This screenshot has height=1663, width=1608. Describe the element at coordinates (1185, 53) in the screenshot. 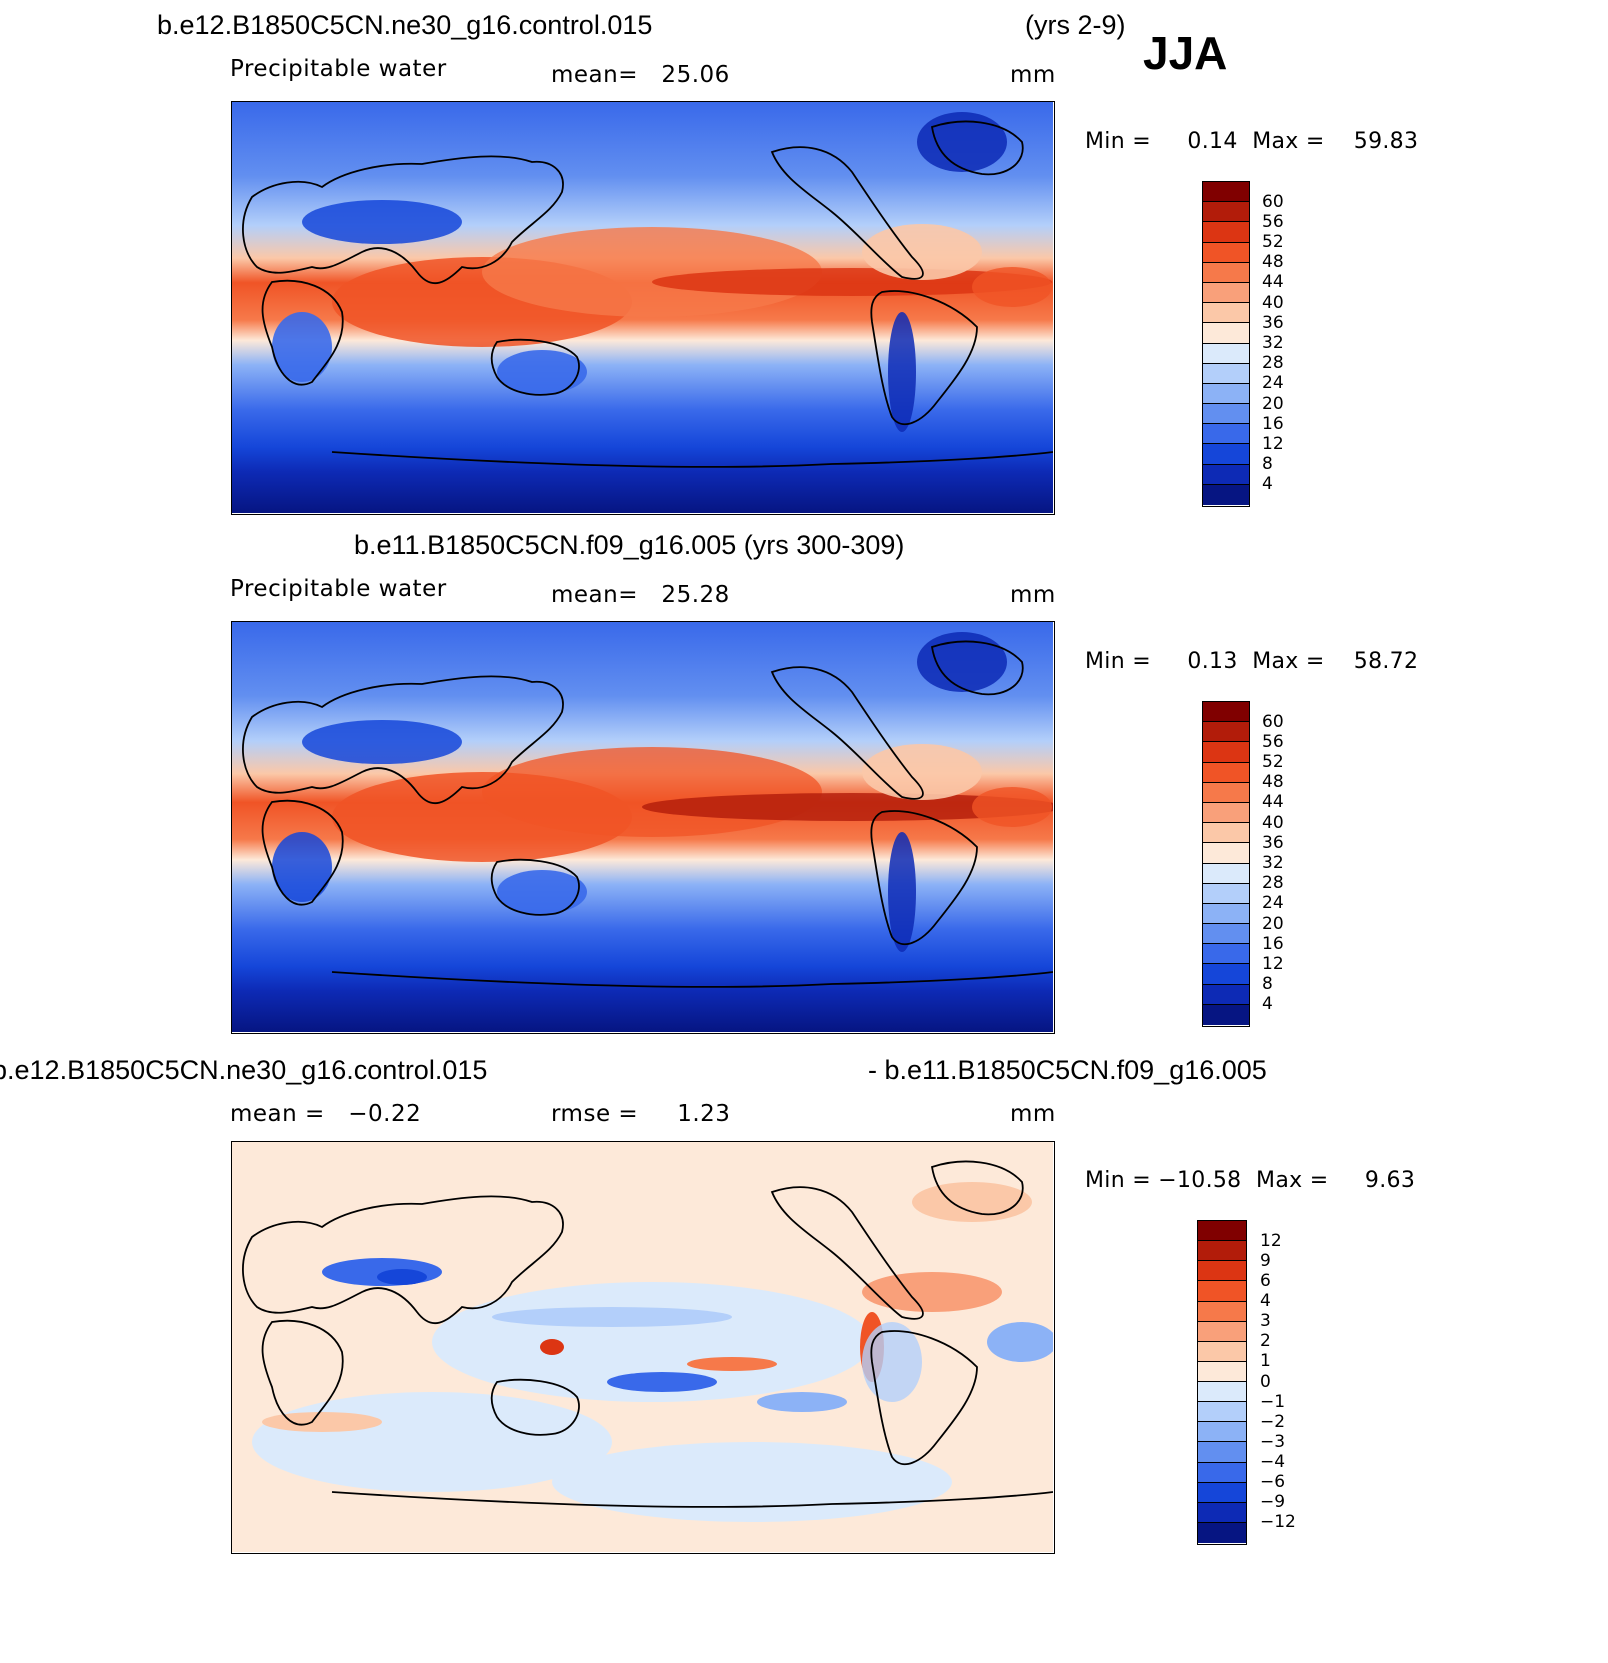

I see `season-label: JJA` at that location.